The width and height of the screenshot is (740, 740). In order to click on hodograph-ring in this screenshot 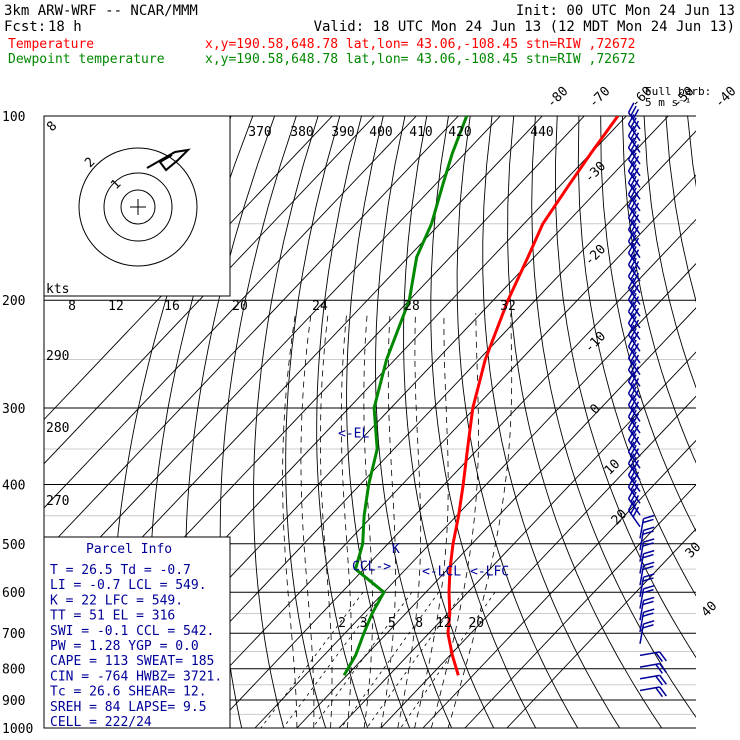, I will do `click(138, 207)`.